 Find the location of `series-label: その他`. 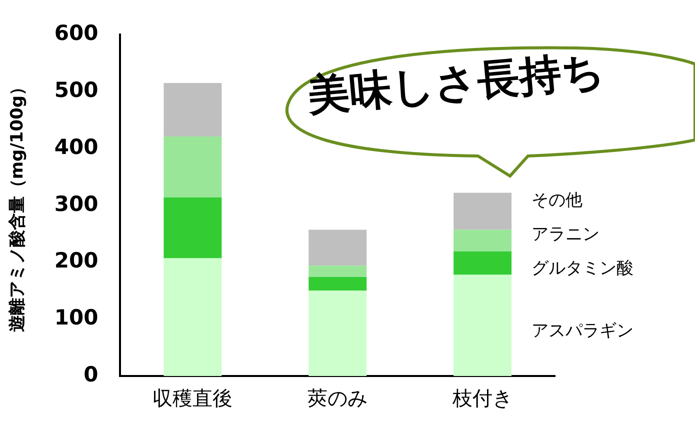

series-label: その他 is located at coordinates (557, 200).